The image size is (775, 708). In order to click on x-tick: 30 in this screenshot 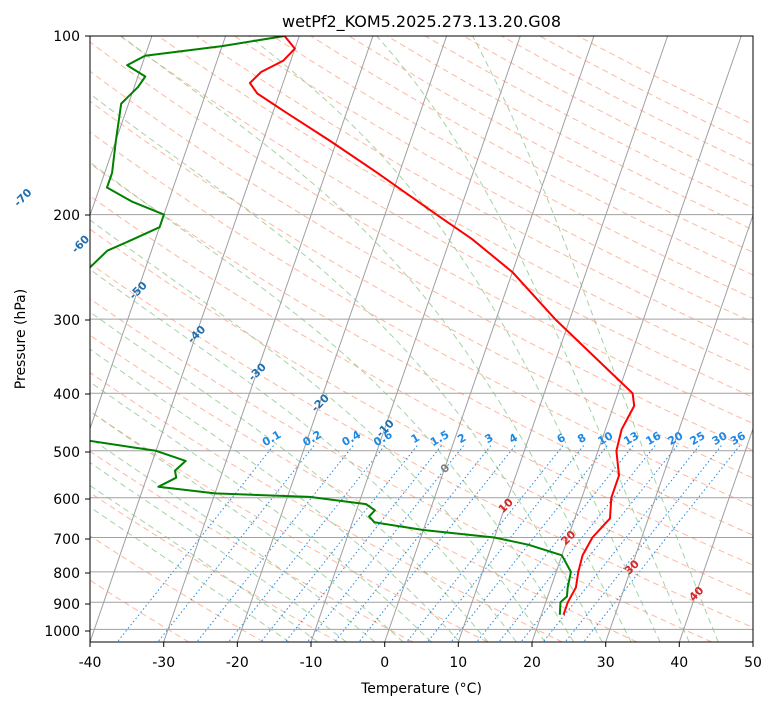, I will do `click(606, 656)`.